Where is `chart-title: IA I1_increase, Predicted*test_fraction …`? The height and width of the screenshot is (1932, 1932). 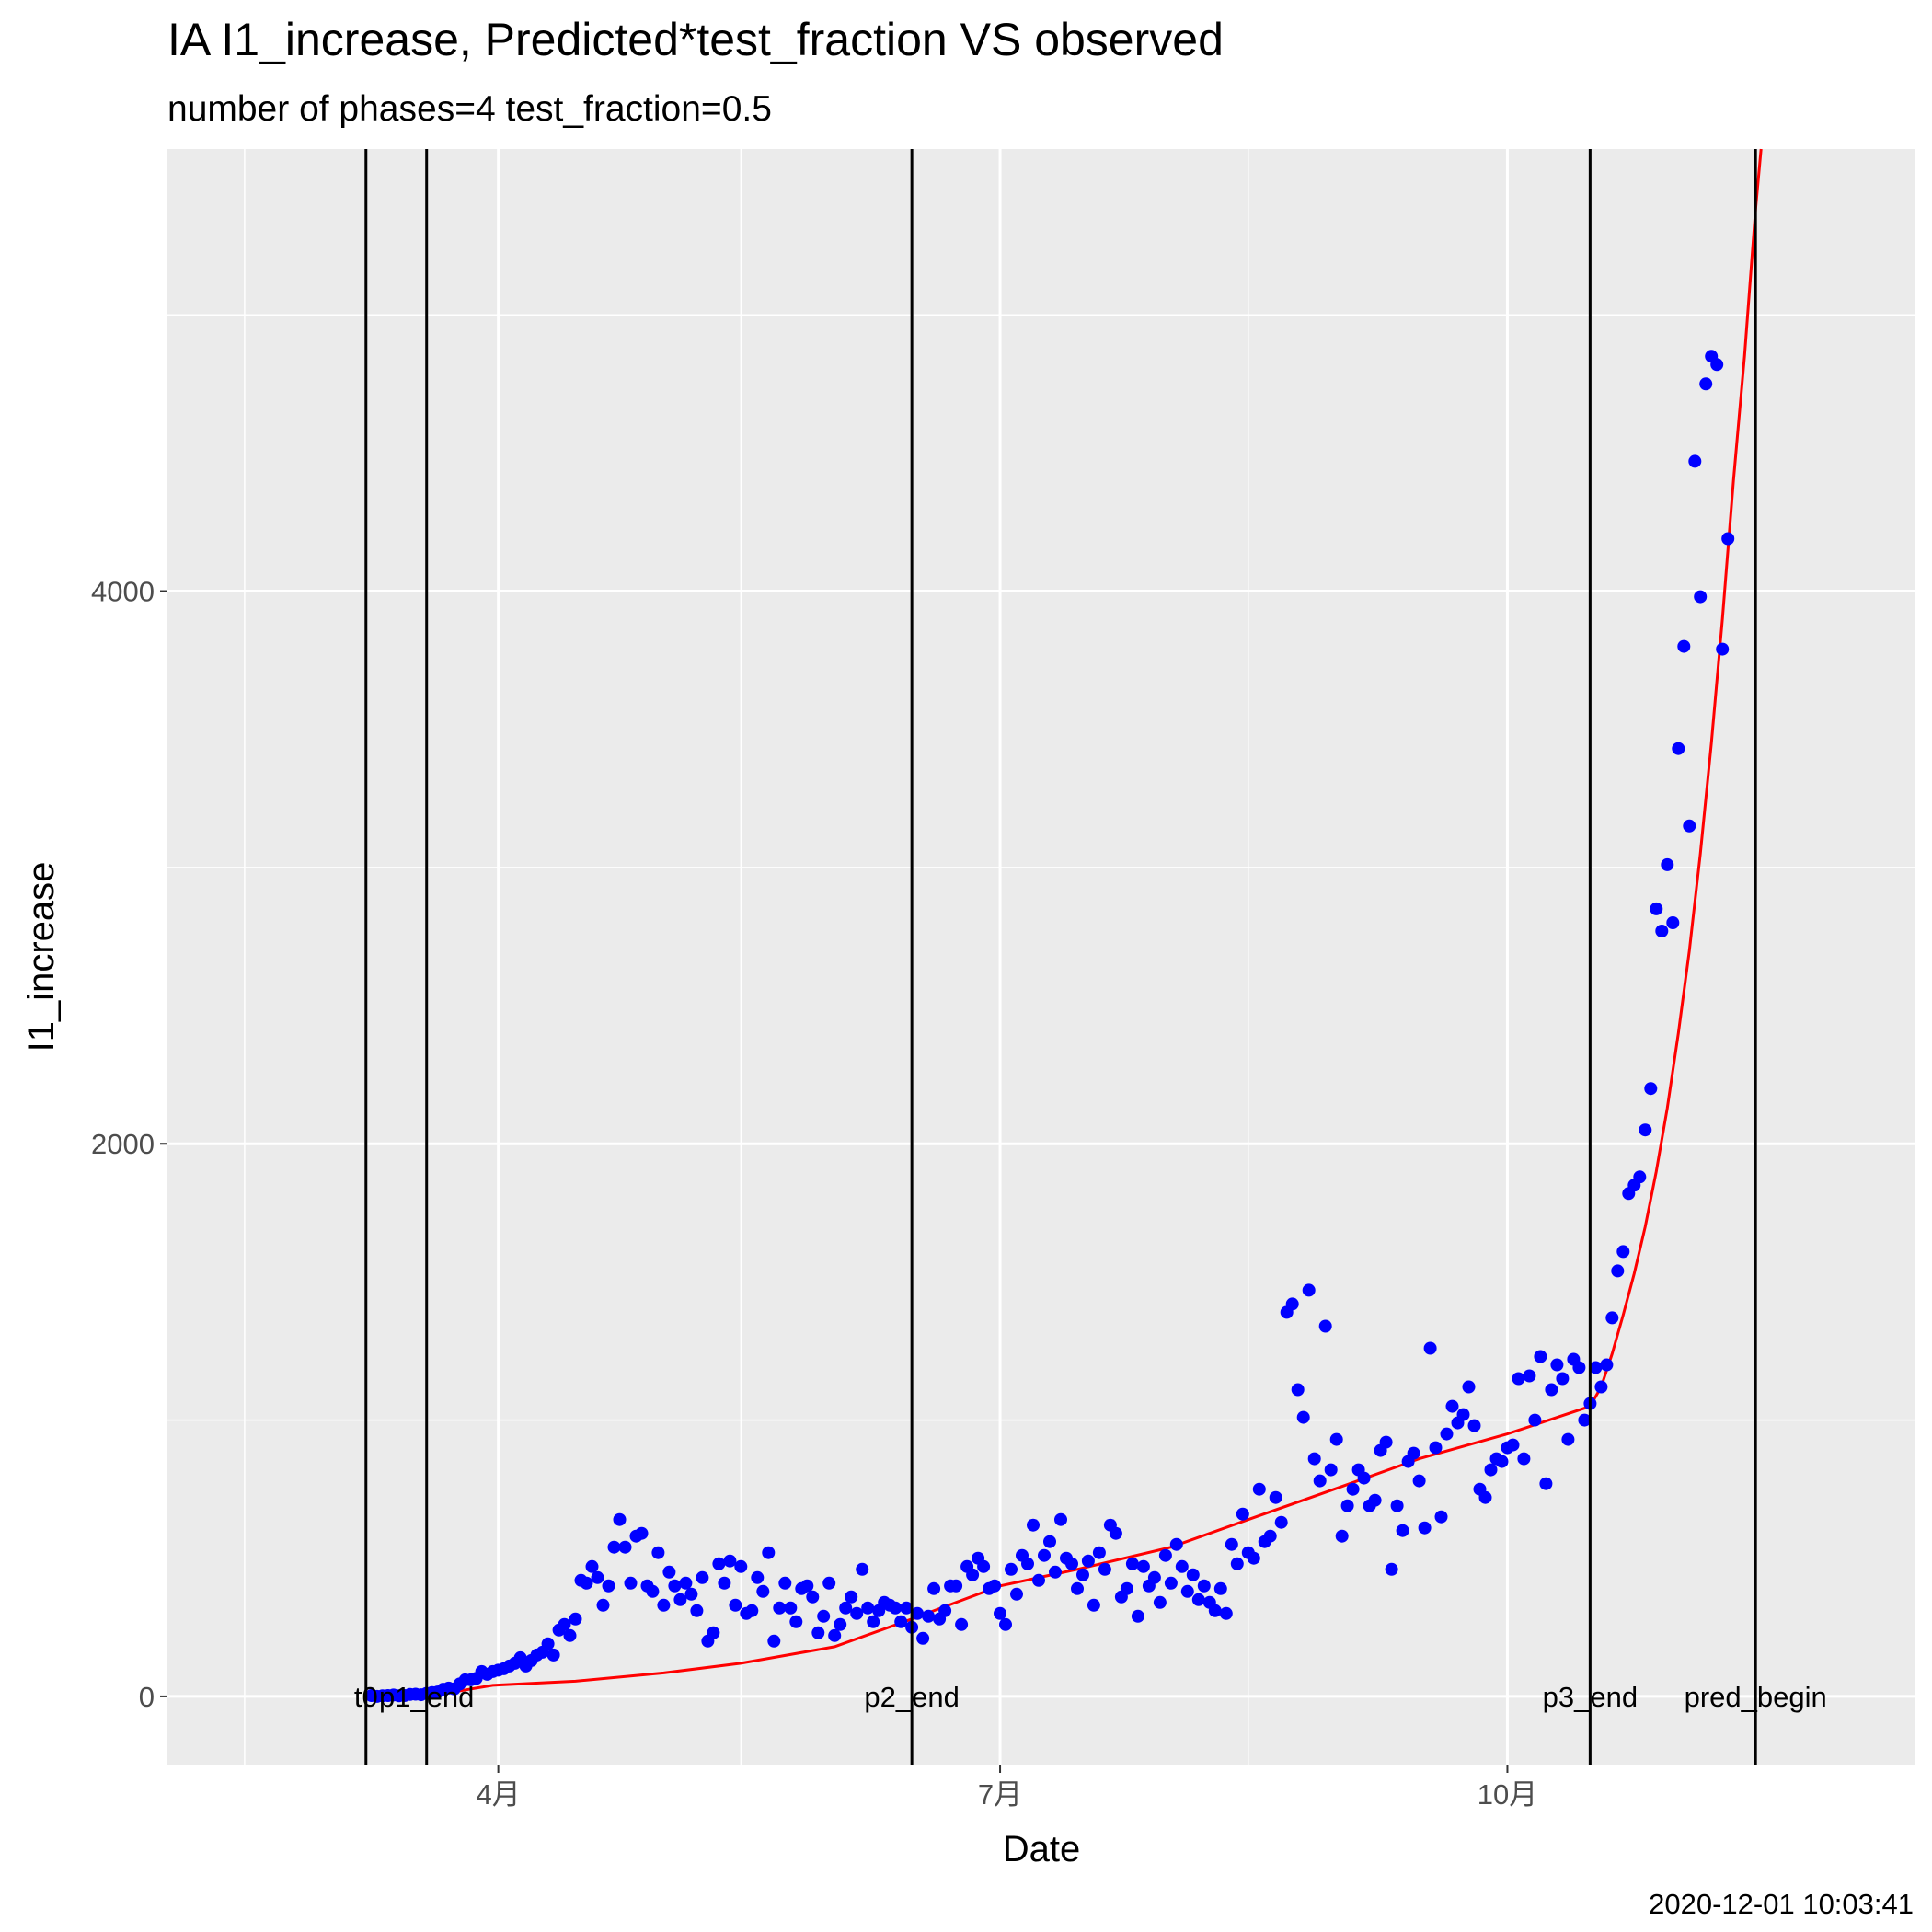
chart-title: IA I1_increase, Predicted*test_fraction … is located at coordinates (695, 39).